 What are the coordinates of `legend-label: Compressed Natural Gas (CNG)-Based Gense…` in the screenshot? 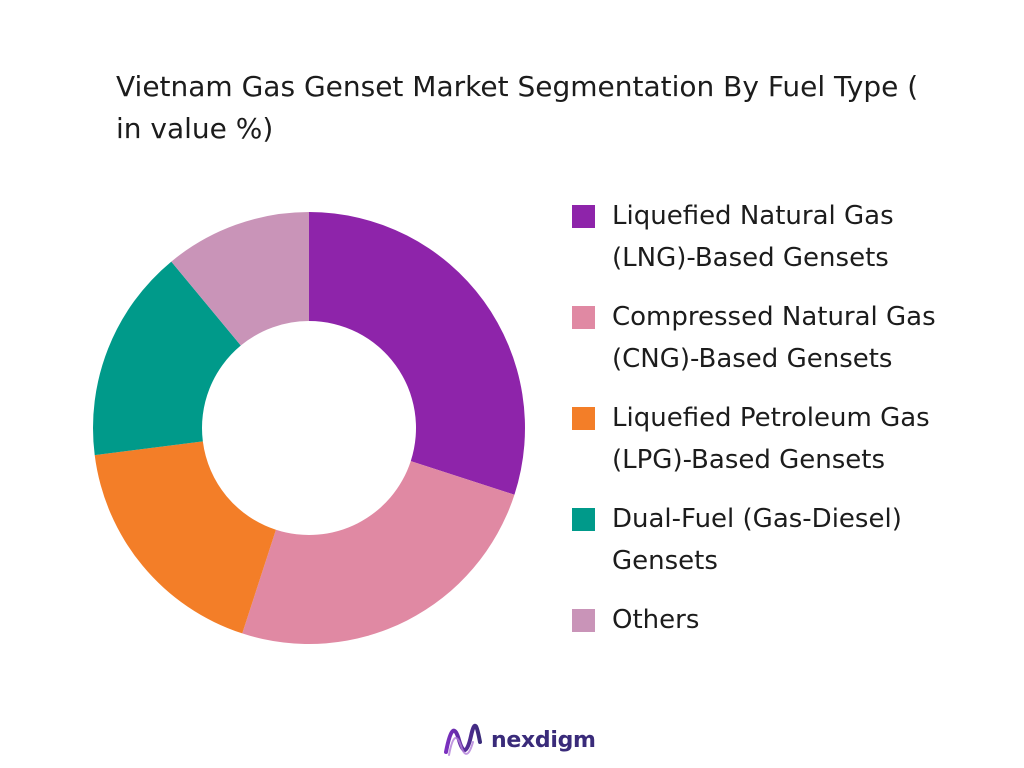 It's located at (774, 338).